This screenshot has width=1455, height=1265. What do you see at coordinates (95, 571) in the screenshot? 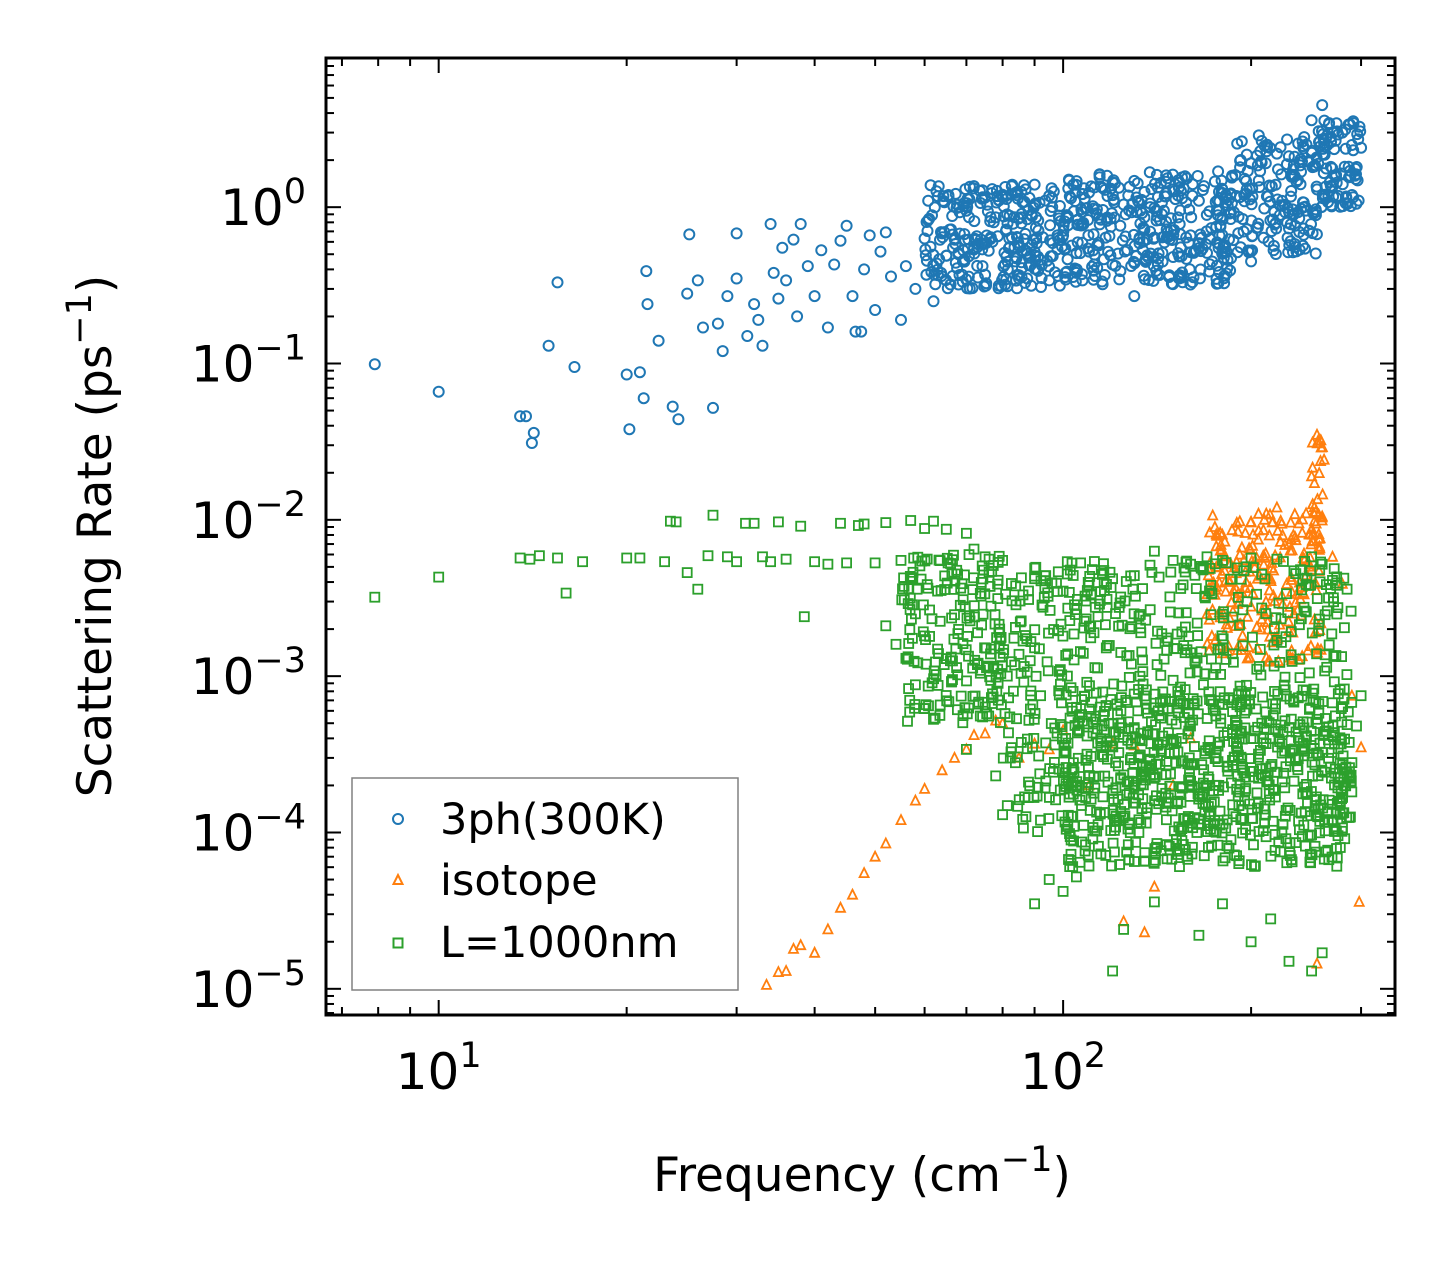
I see `y-axis-label-main: Scattering Rate (ps` at bounding box center [95, 571].